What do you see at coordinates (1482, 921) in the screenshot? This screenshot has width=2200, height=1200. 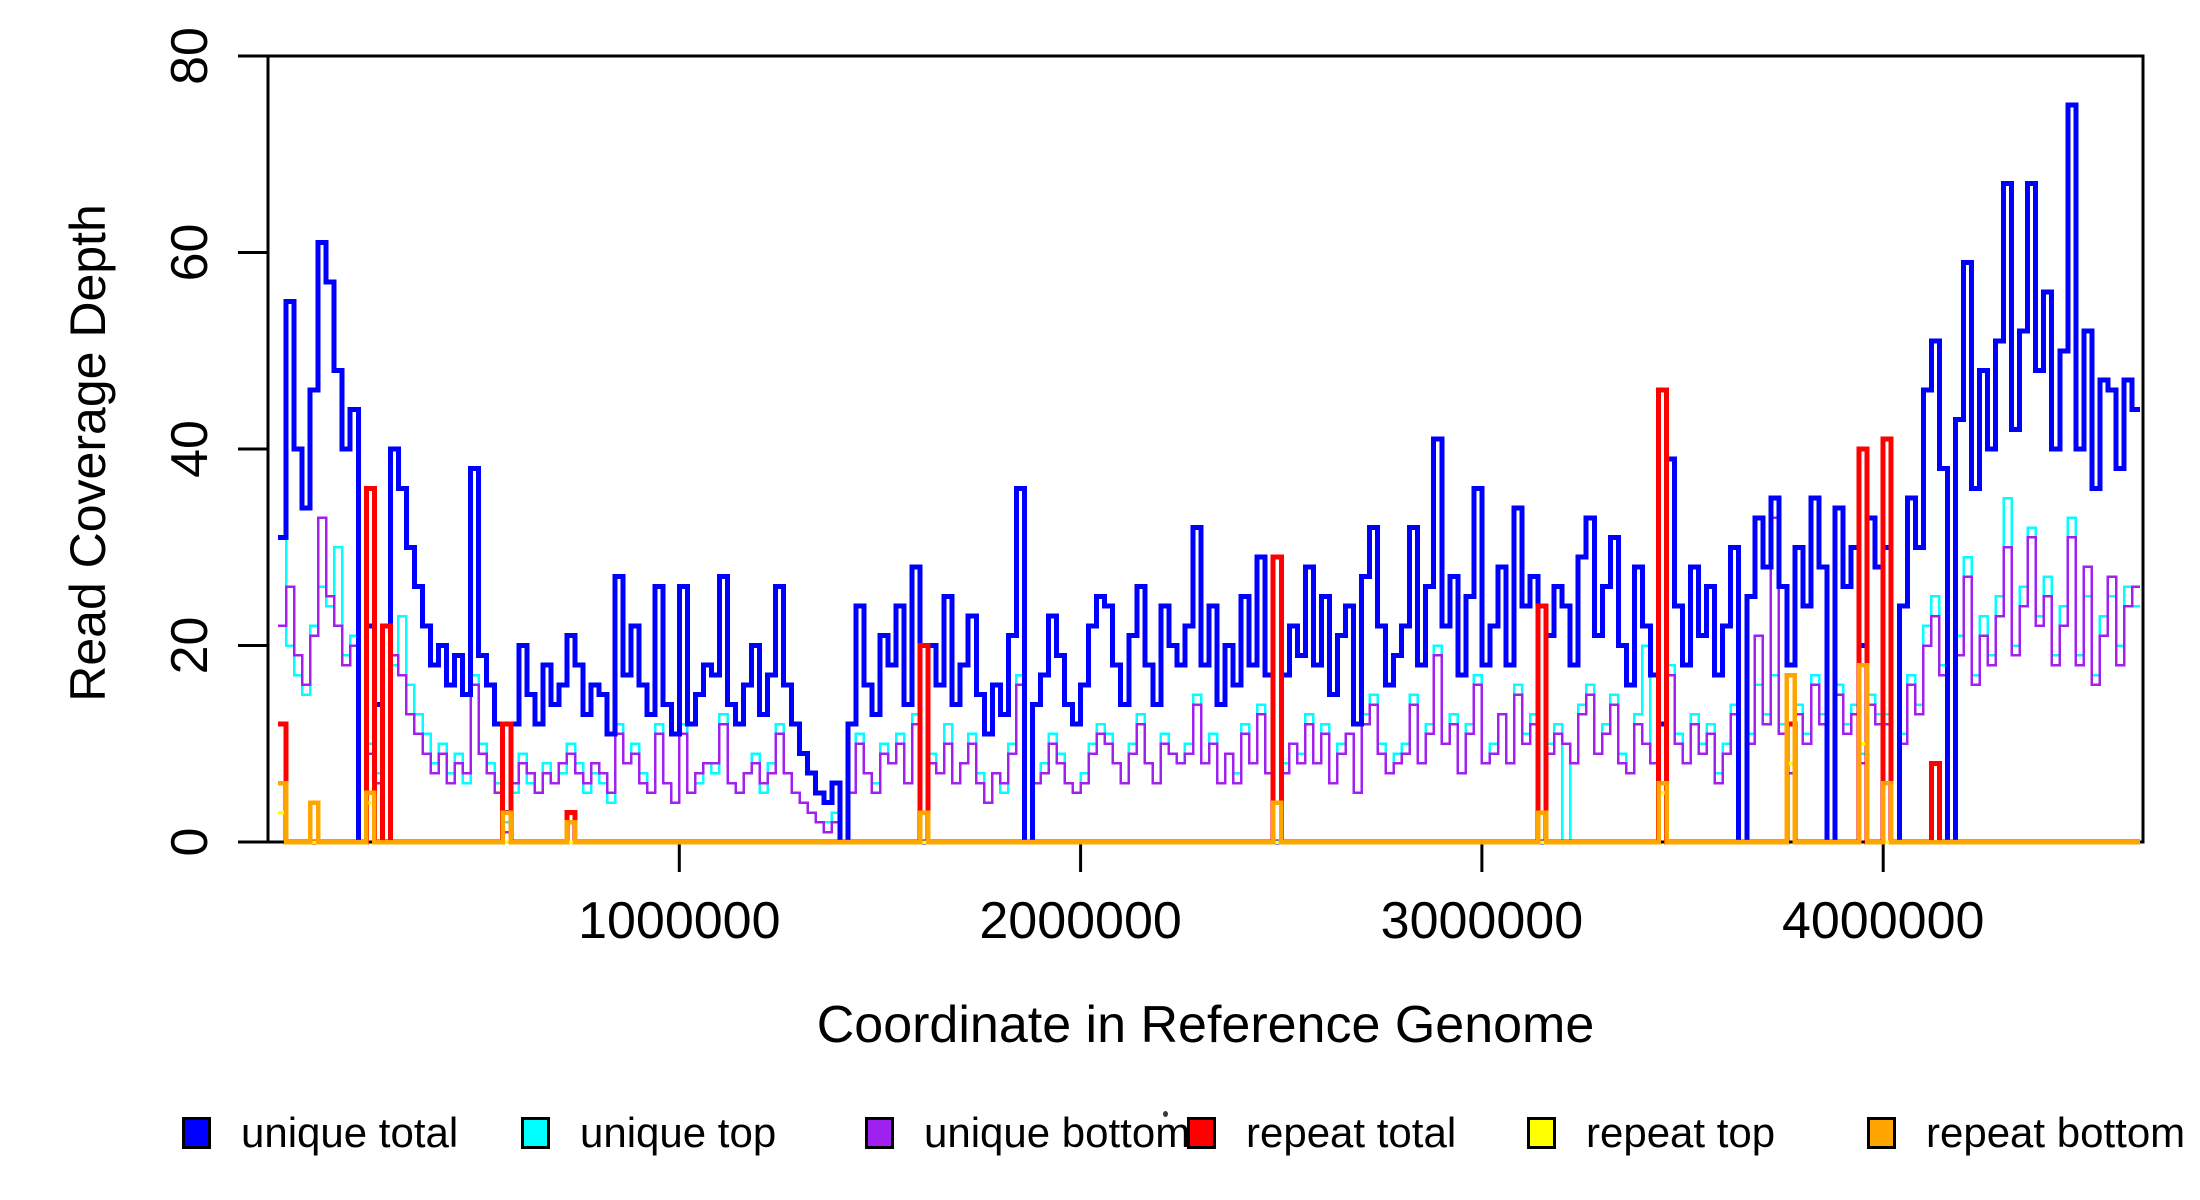 I see `x-tick-label: 3000000` at bounding box center [1482, 921].